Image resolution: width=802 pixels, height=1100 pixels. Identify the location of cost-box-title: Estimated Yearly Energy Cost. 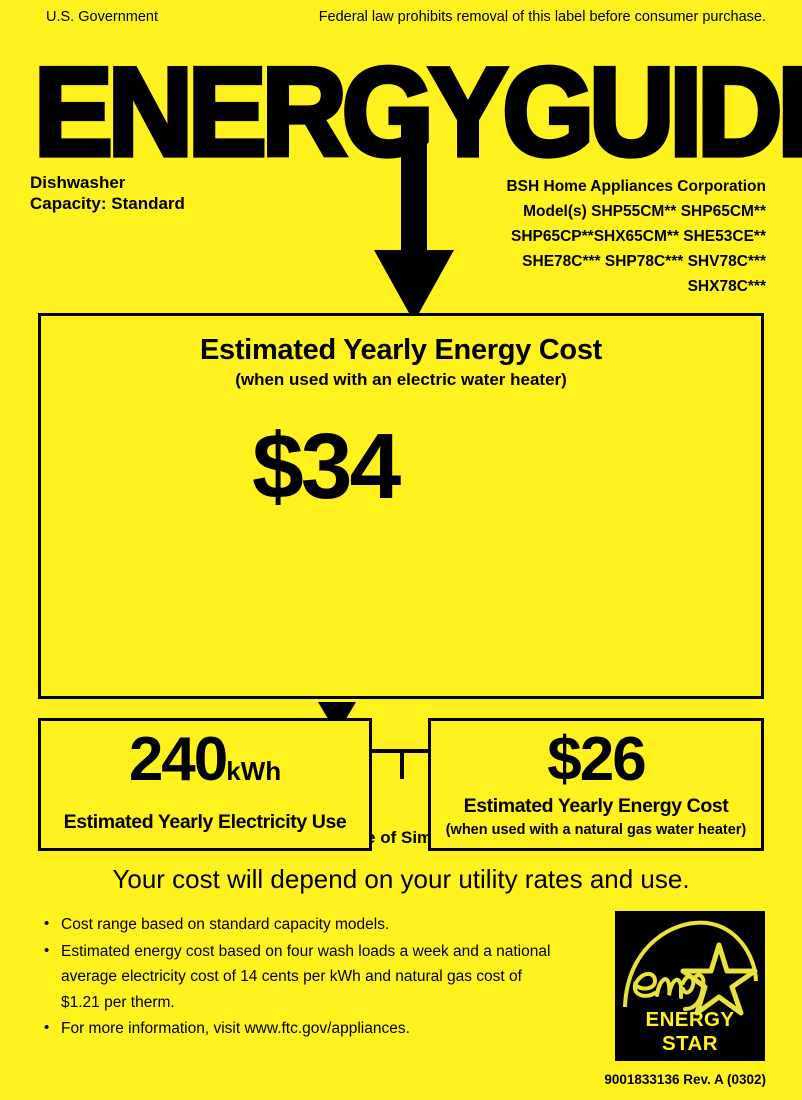
(401, 350).